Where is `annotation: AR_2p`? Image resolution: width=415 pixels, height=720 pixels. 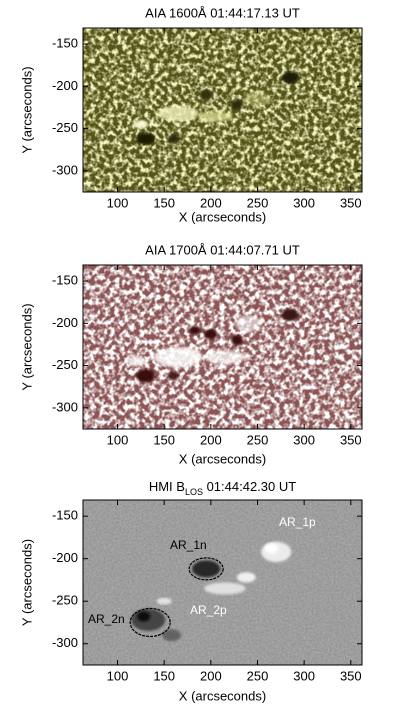
annotation: AR_2p is located at coordinates (208, 610).